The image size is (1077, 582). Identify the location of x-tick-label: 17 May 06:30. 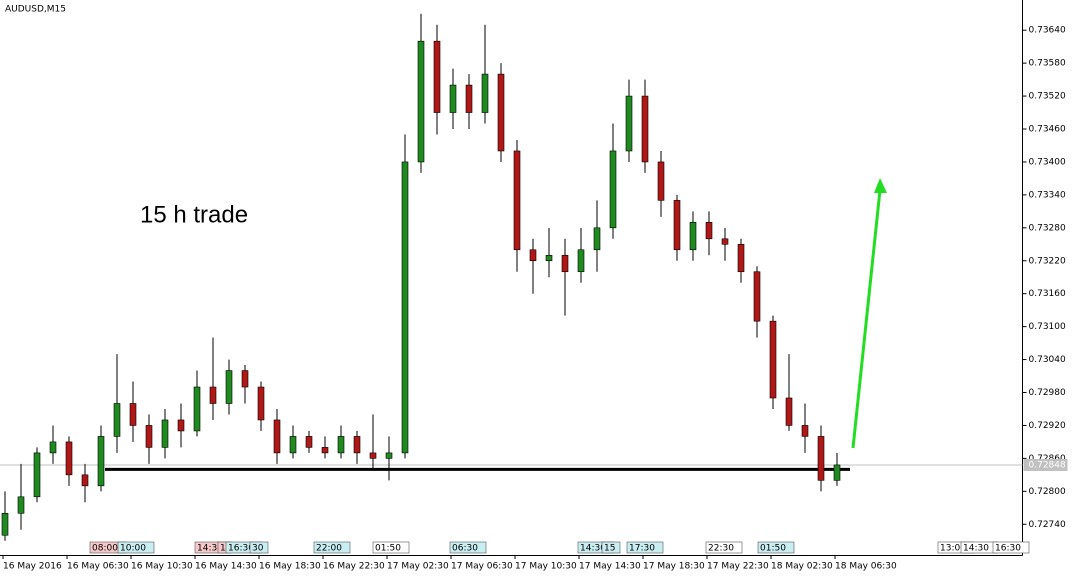
(482, 567).